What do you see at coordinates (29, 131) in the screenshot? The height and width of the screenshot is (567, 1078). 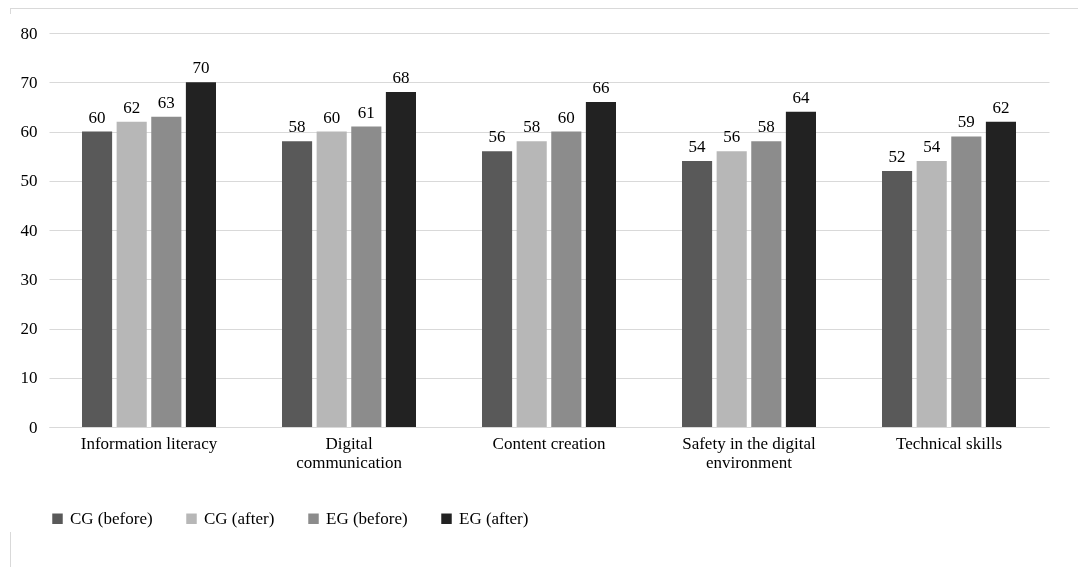 I see `y-tick-label: 60` at bounding box center [29, 131].